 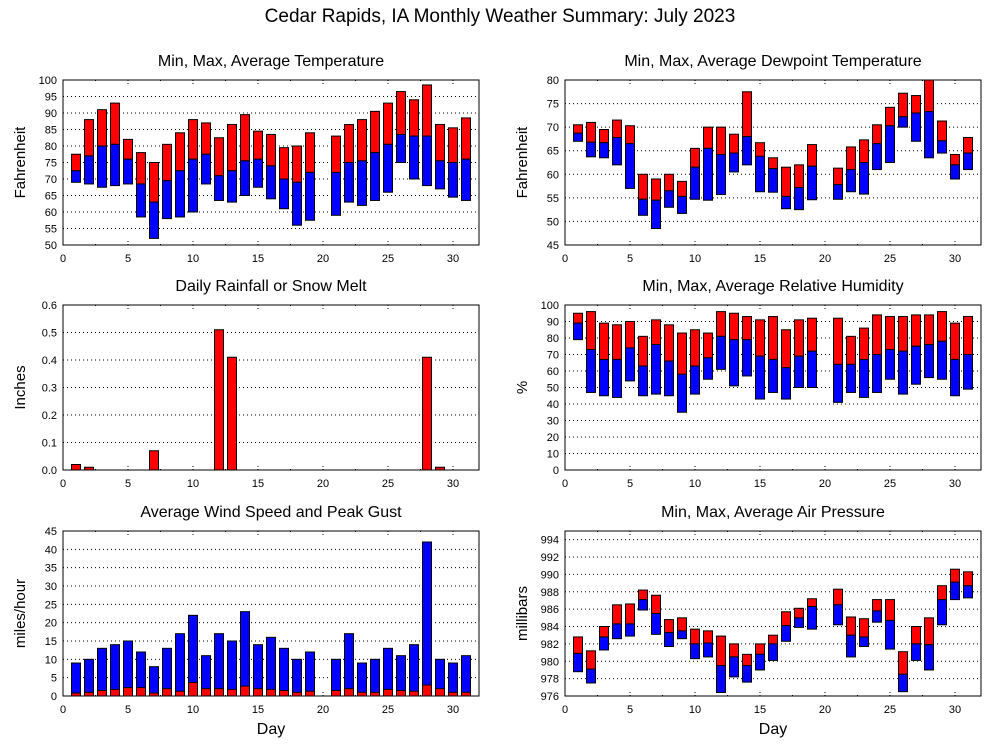 What do you see at coordinates (258, 710) in the screenshot?
I see `x-tick-label: 15` at bounding box center [258, 710].